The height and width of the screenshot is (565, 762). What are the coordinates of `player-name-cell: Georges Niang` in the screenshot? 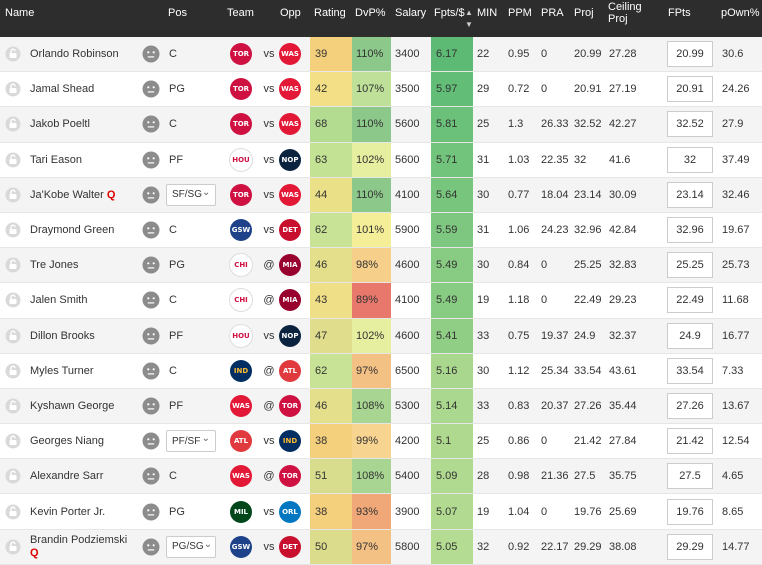 It's located at (67, 441).